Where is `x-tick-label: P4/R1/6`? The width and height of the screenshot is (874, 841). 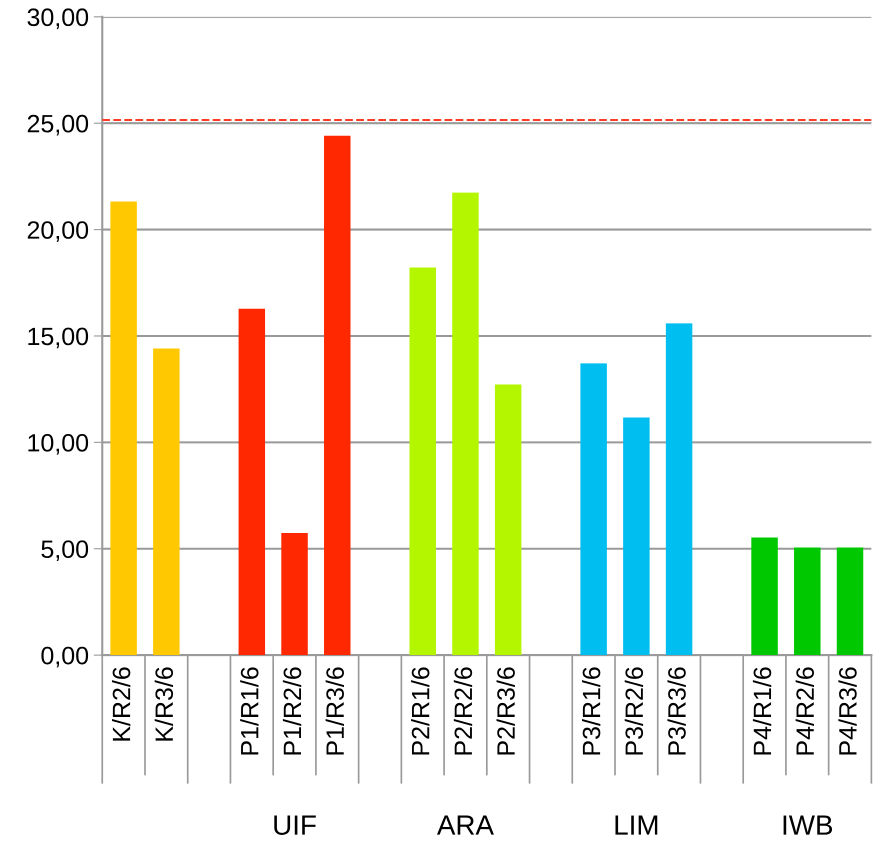 x-tick-label: P4/R1/6 is located at coordinates (762, 711).